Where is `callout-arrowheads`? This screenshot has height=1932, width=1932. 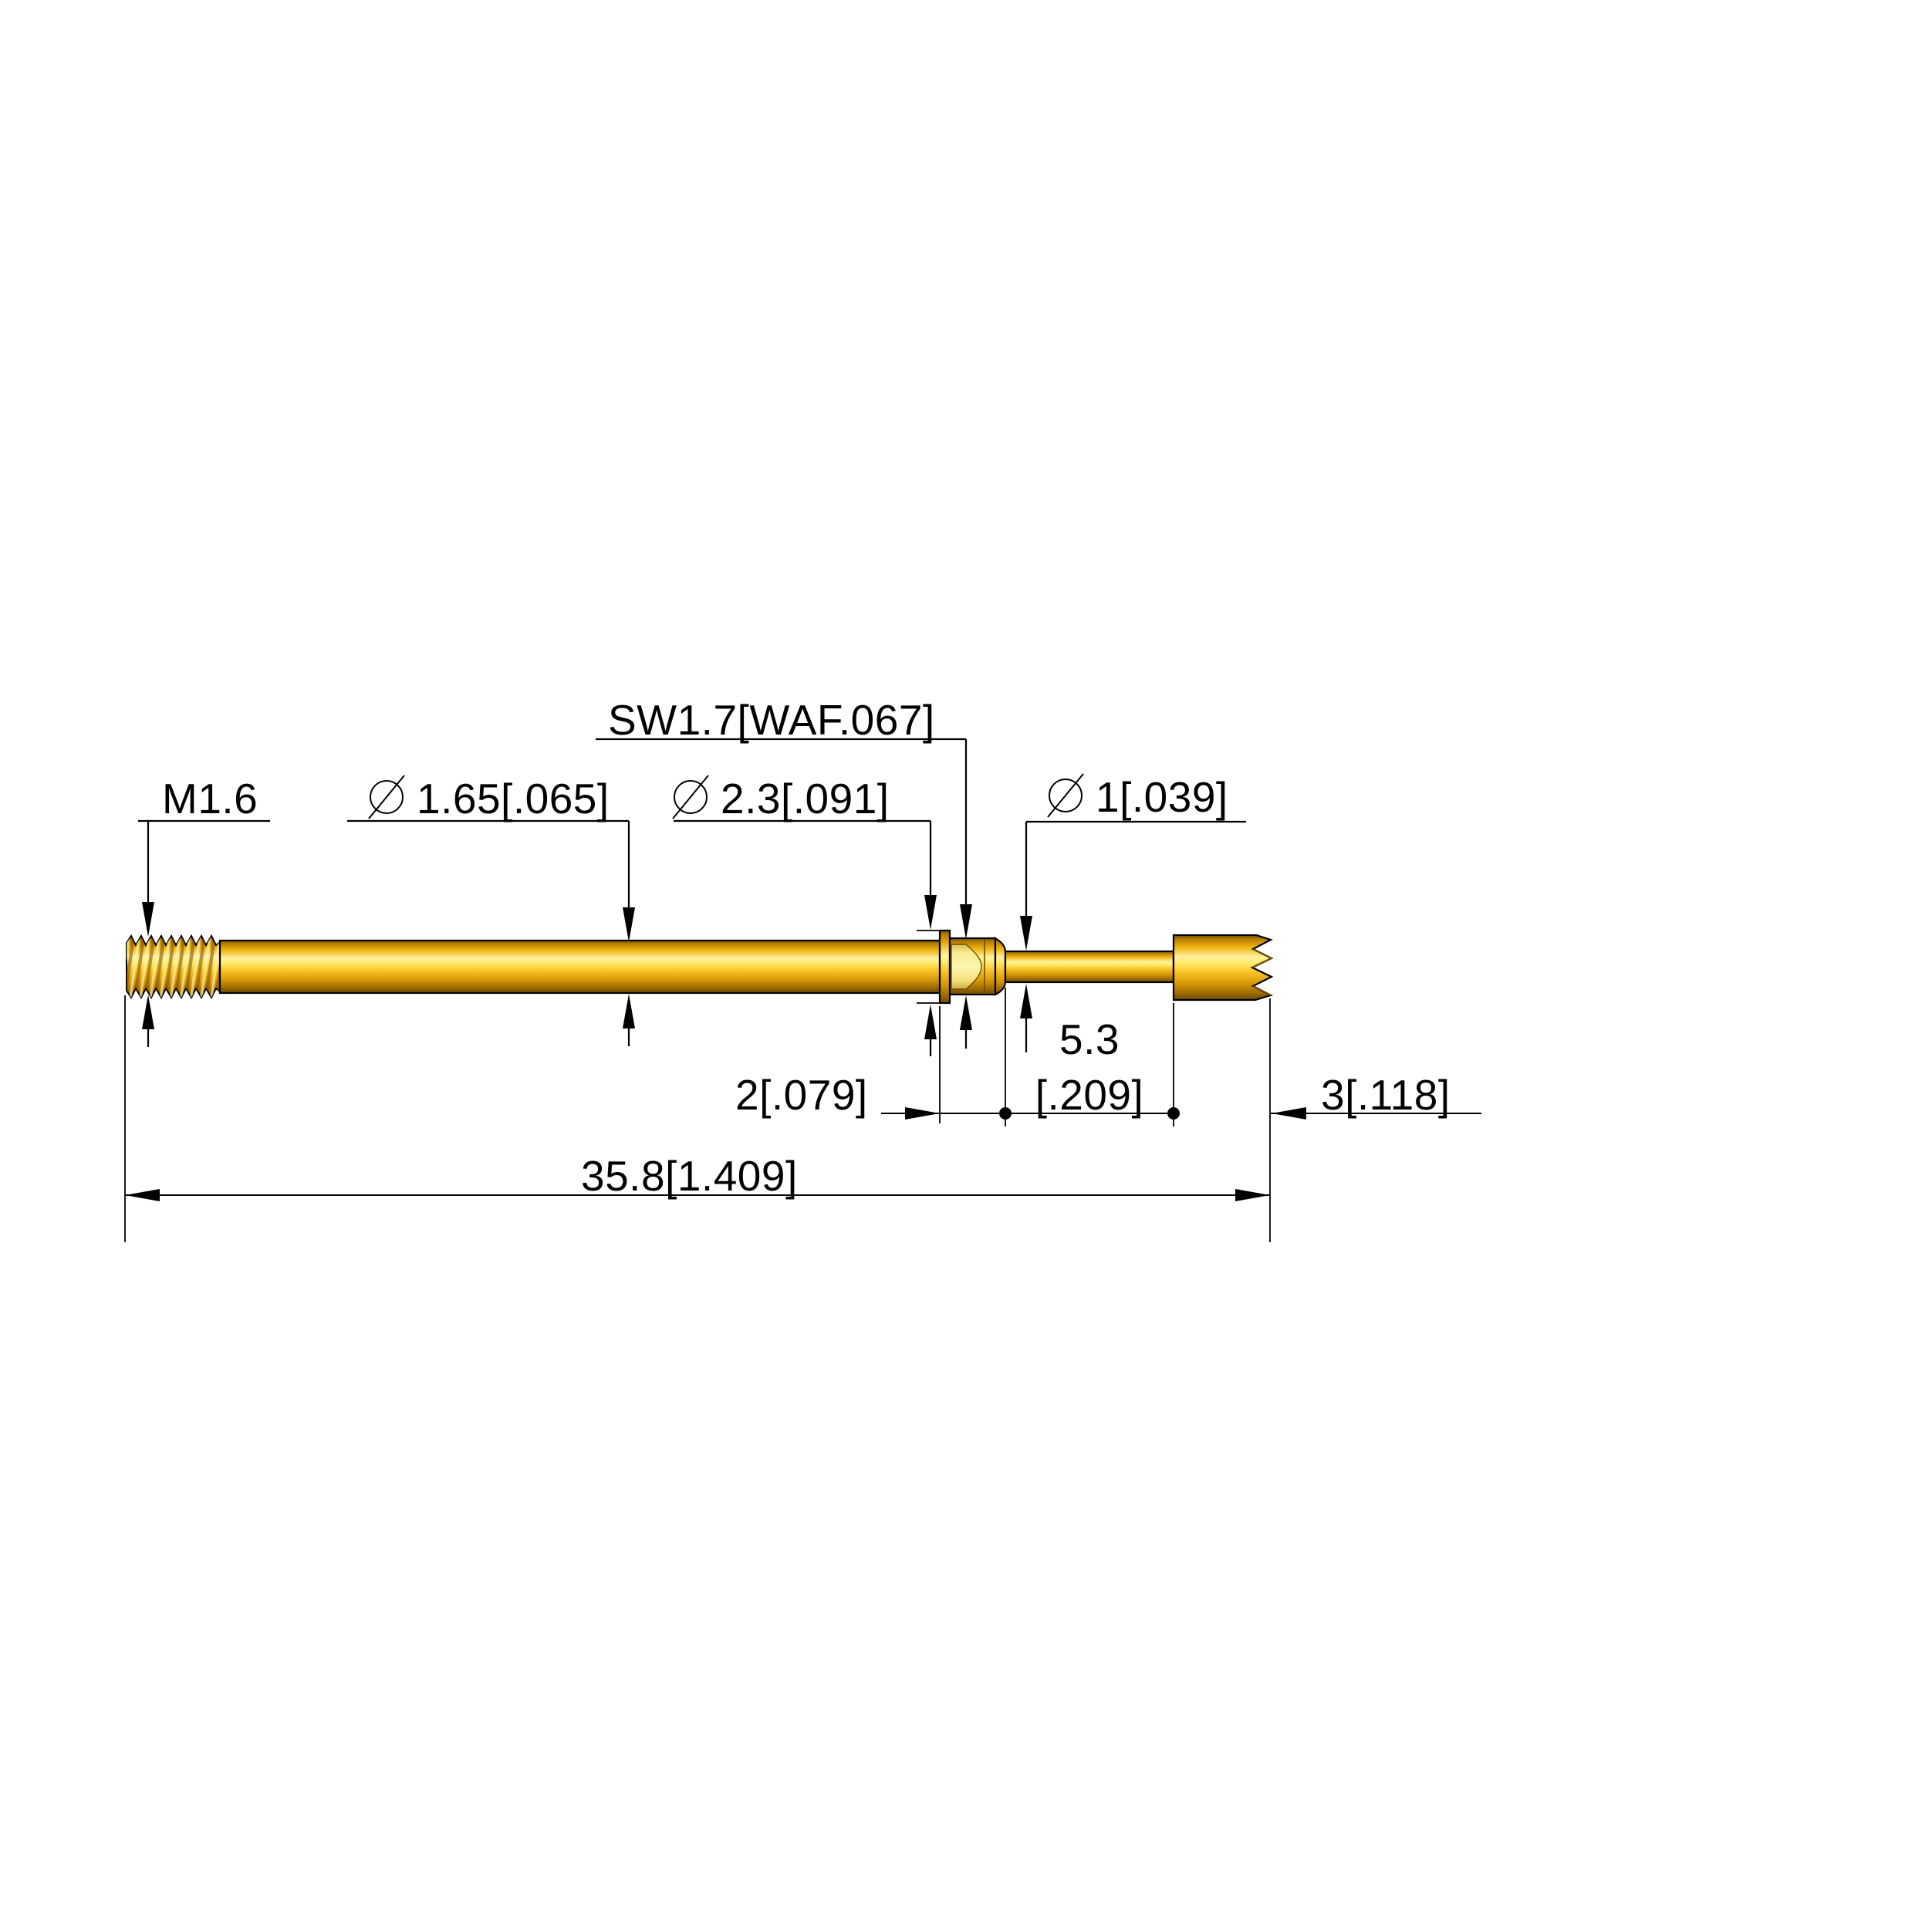
callout-arrowheads is located at coordinates (587, 967).